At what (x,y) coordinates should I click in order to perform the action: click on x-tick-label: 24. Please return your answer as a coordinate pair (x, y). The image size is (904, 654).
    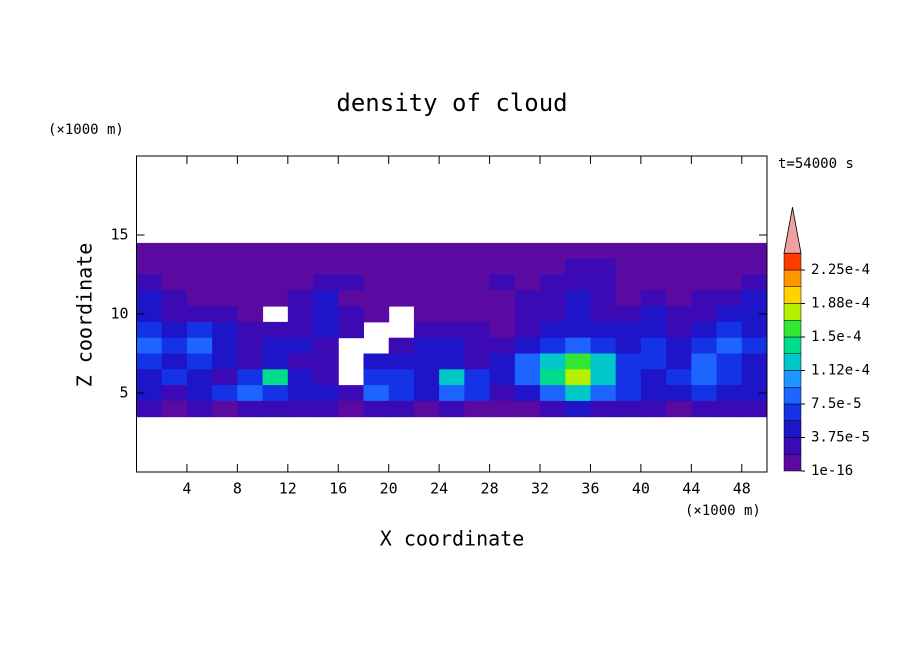
    Looking at the image, I should click on (439, 489).